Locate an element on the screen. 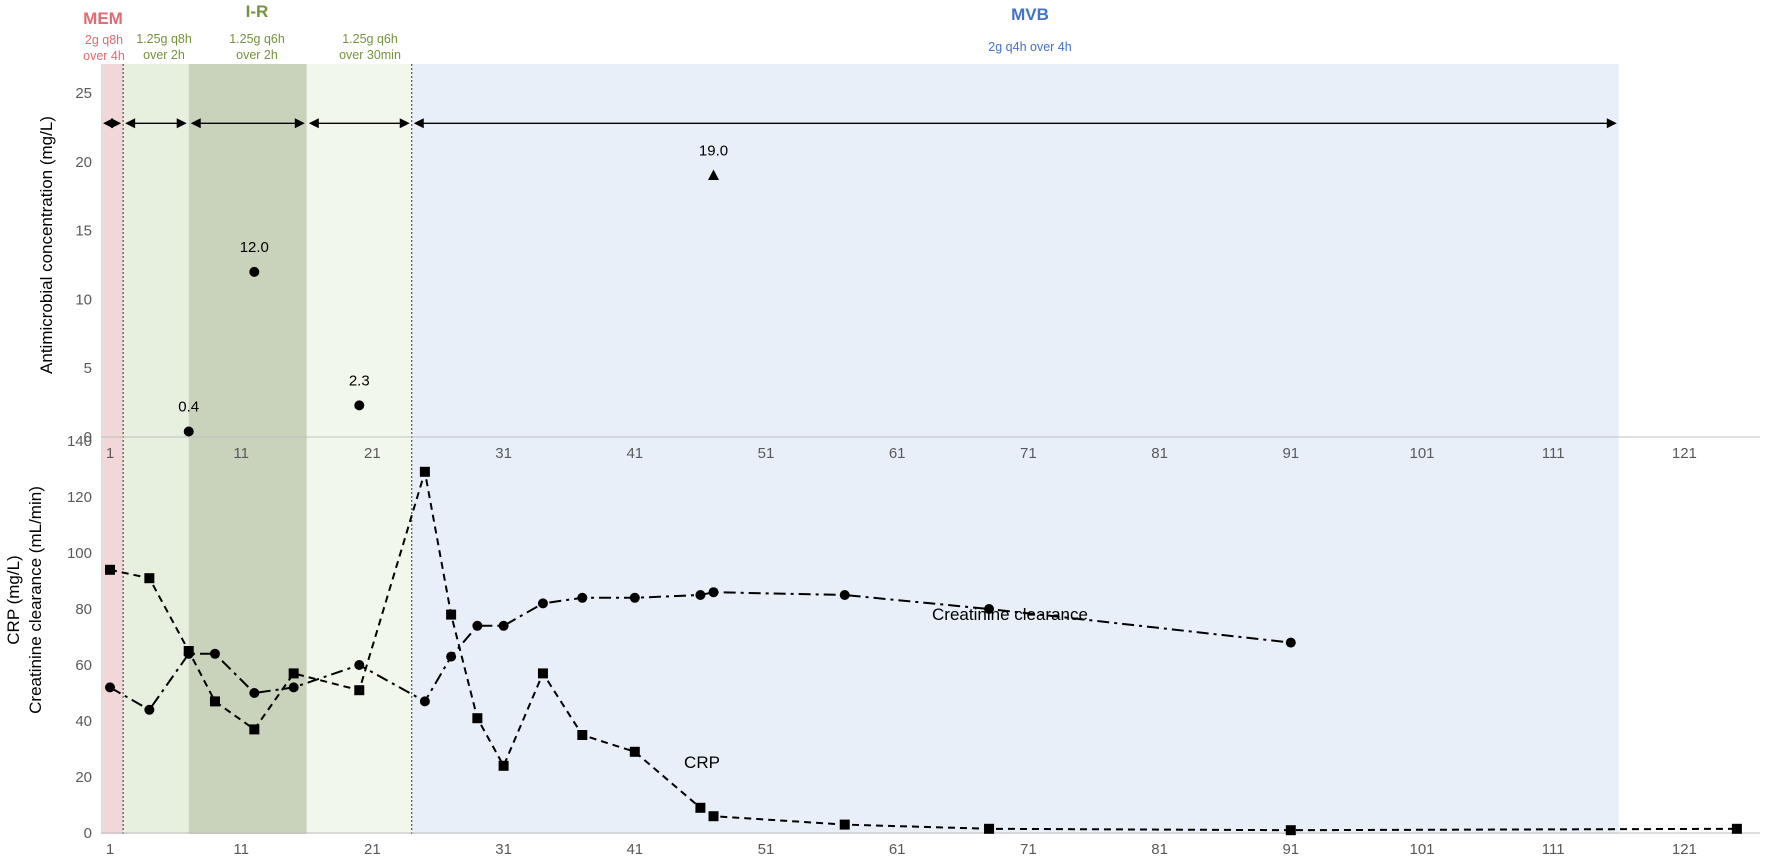 This screenshot has width=1772, height=866. dose-arrow-5-head-left is located at coordinates (418, 123).